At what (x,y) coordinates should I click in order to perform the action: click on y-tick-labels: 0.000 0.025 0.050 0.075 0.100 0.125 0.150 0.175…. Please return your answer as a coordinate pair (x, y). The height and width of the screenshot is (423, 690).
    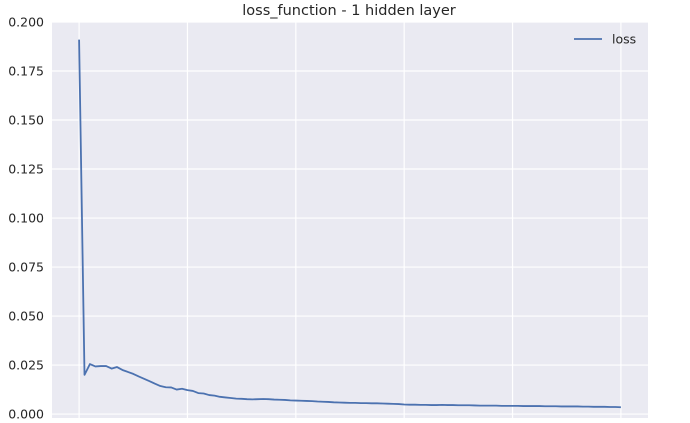
    Looking at the image, I should click on (26, 218).